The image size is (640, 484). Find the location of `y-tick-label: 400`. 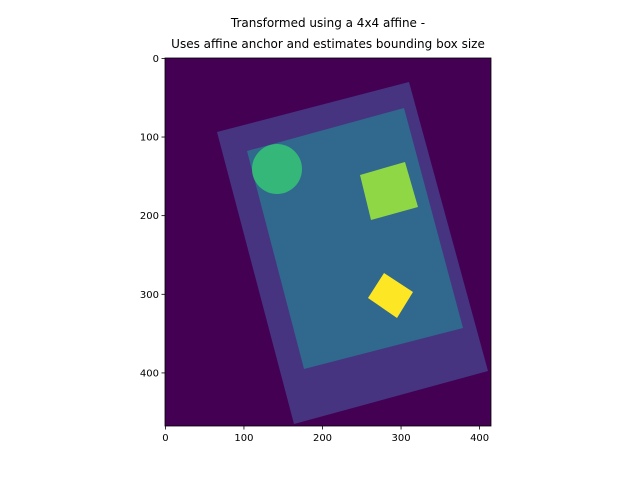

y-tick-label: 400 is located at coordinates (149, 373).